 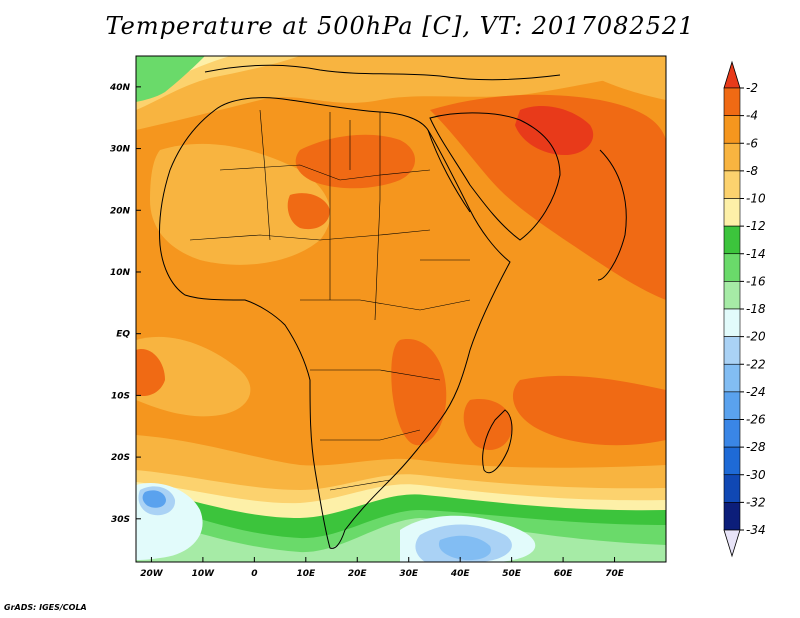 What do you see at coordinates (154, 499) in the screenshot?
I see `field-south-blue-west` at bounding box center [154, 499].